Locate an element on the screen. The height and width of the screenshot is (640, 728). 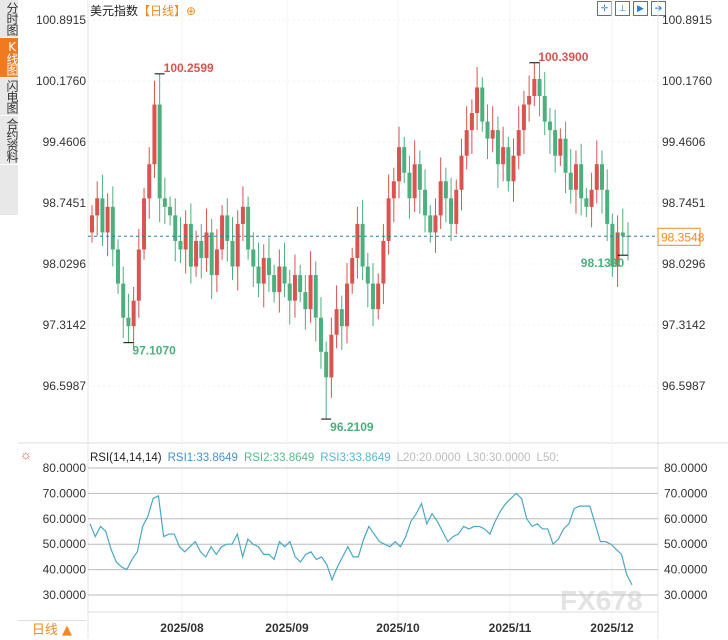
l20-value: L20:20.0000 is located at coordinates (428, 458).